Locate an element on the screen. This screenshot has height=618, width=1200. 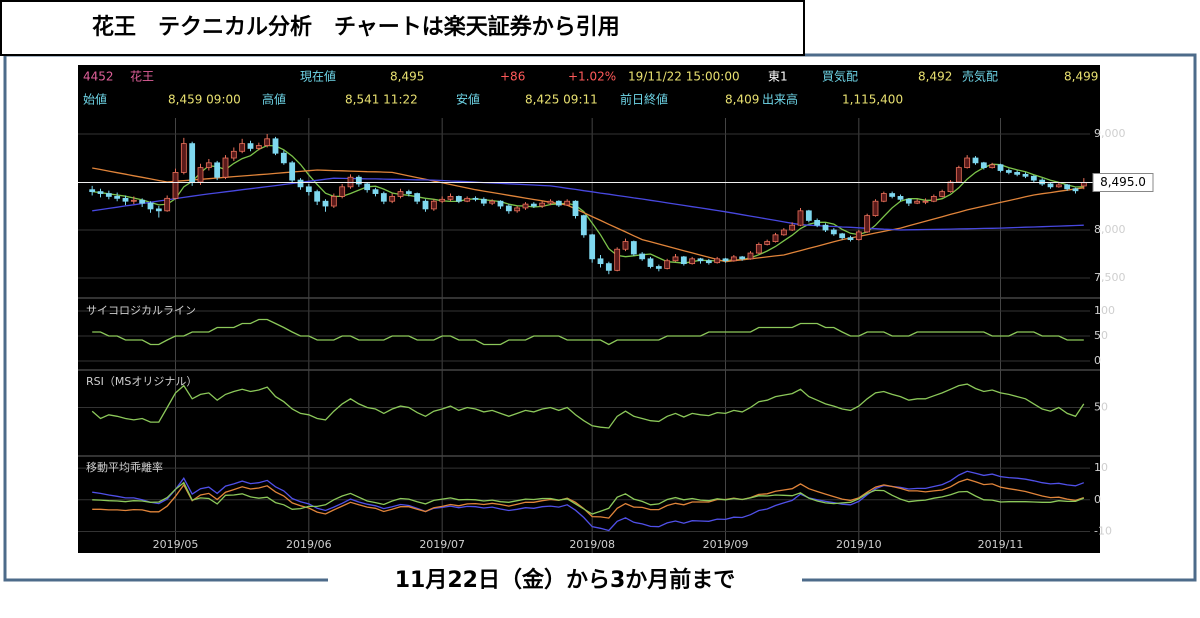
field-label: 前日終値 is located at coordinates (644, 99).